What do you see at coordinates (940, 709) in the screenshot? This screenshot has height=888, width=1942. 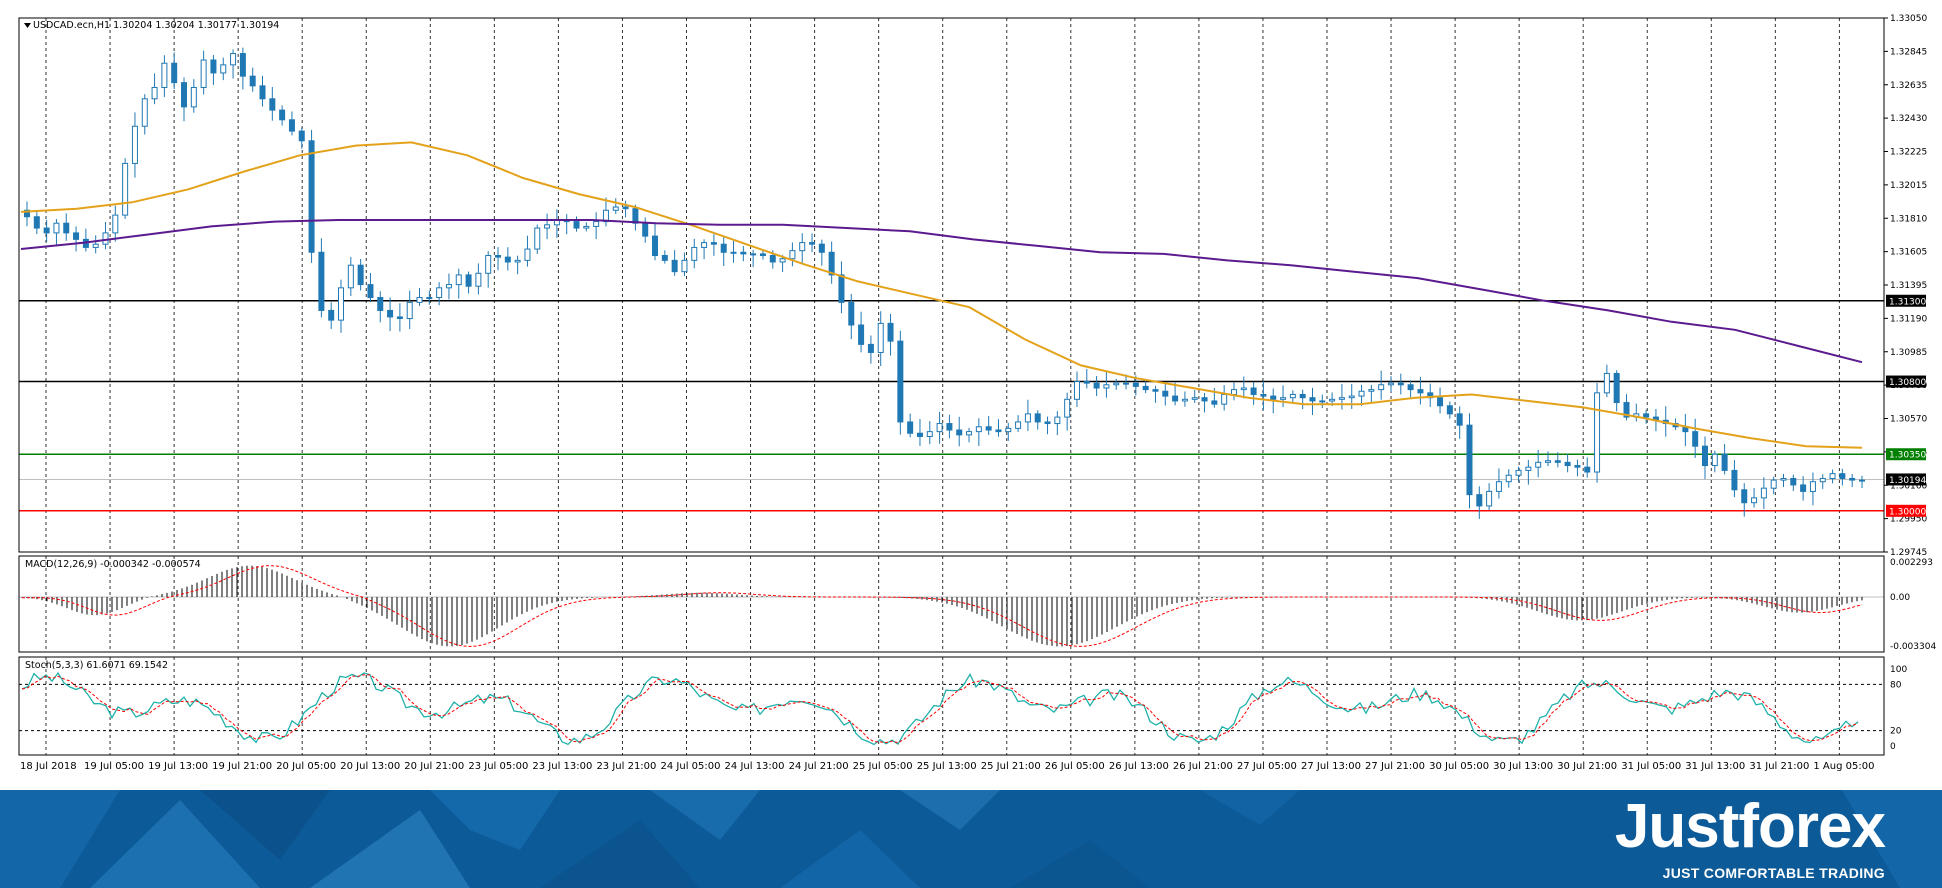 I see `stoch-signal-line` at bounding box center [940, 709].